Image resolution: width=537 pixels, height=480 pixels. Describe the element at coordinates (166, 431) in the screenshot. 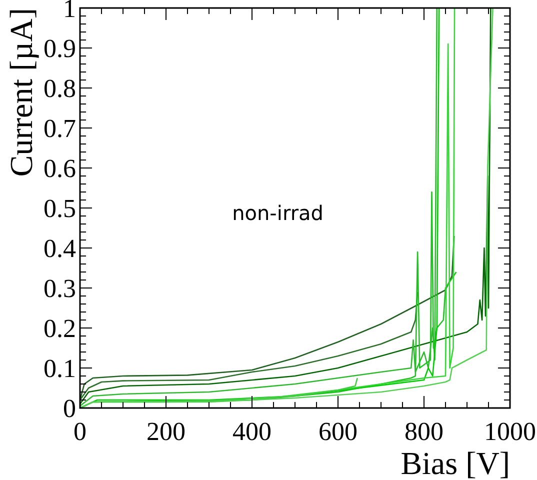

I see `x-tick-label: 200` at that location.